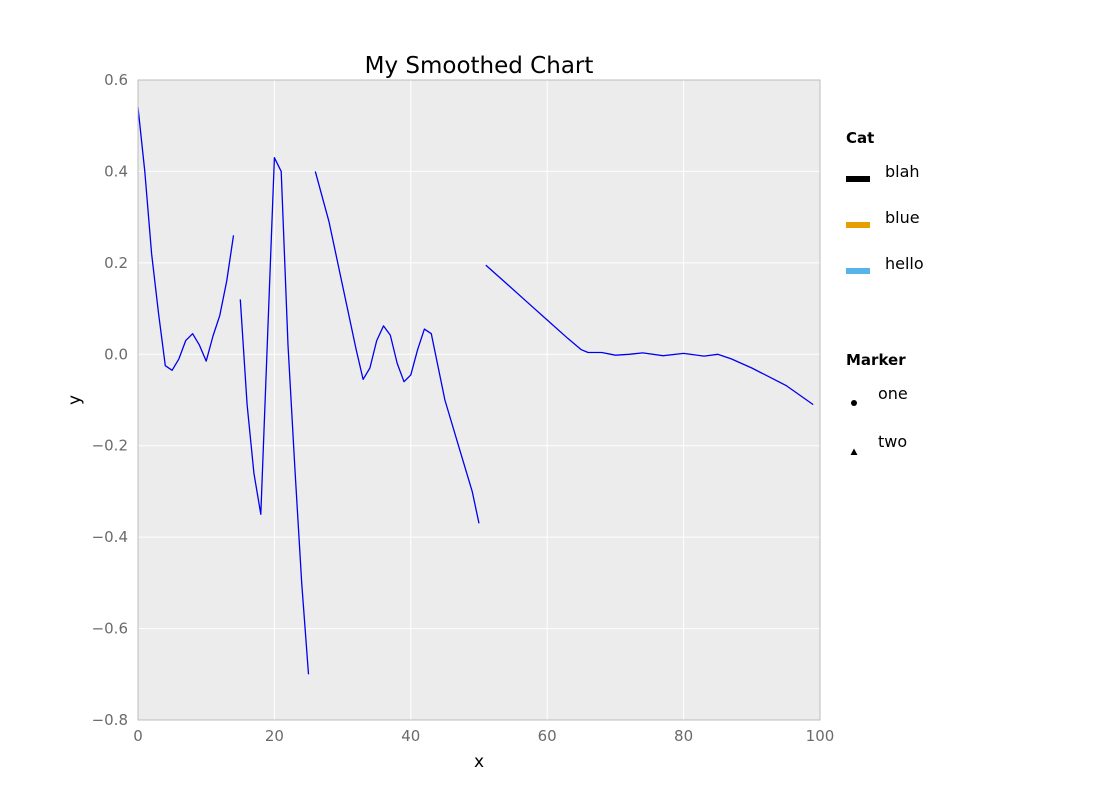 This screenshot has width=1100, height=800. I want to click on legend-marker-circle, so click(854, 403).